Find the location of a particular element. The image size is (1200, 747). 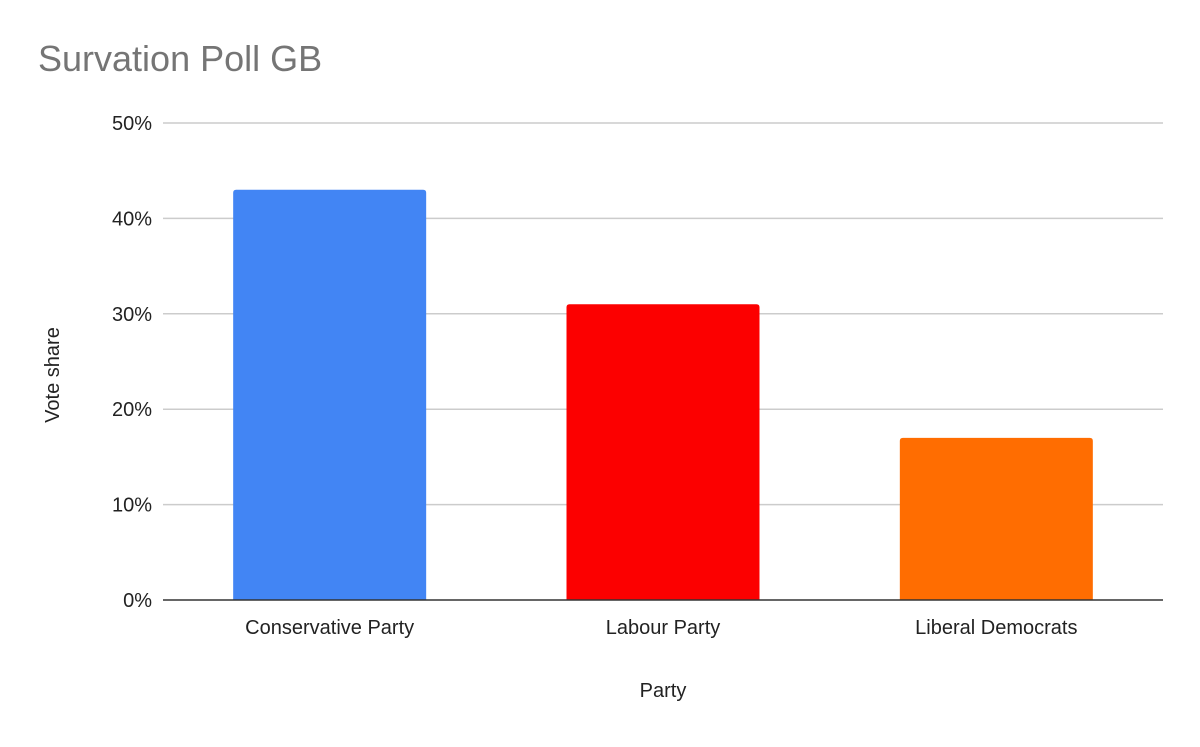

x-tick-label: Labour Party is located at coordinates (663, 628).